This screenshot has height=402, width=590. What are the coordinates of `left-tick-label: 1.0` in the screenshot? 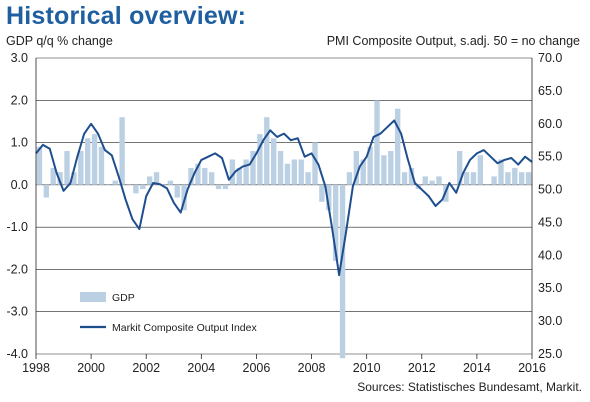 It's located at (19, 143).